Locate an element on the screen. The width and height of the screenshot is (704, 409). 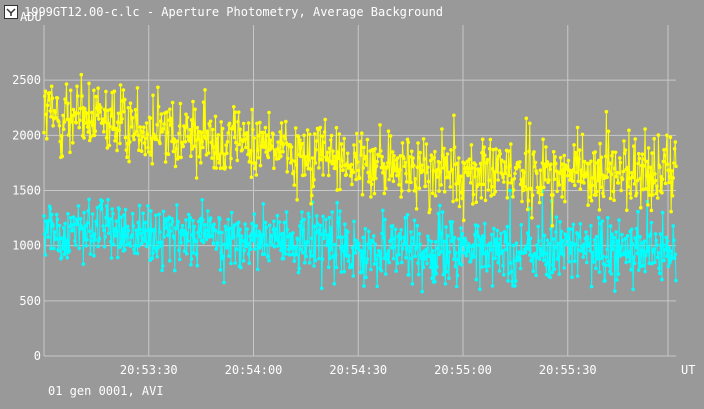
y-tick-label: 500 is located at coordinates (30, 301).